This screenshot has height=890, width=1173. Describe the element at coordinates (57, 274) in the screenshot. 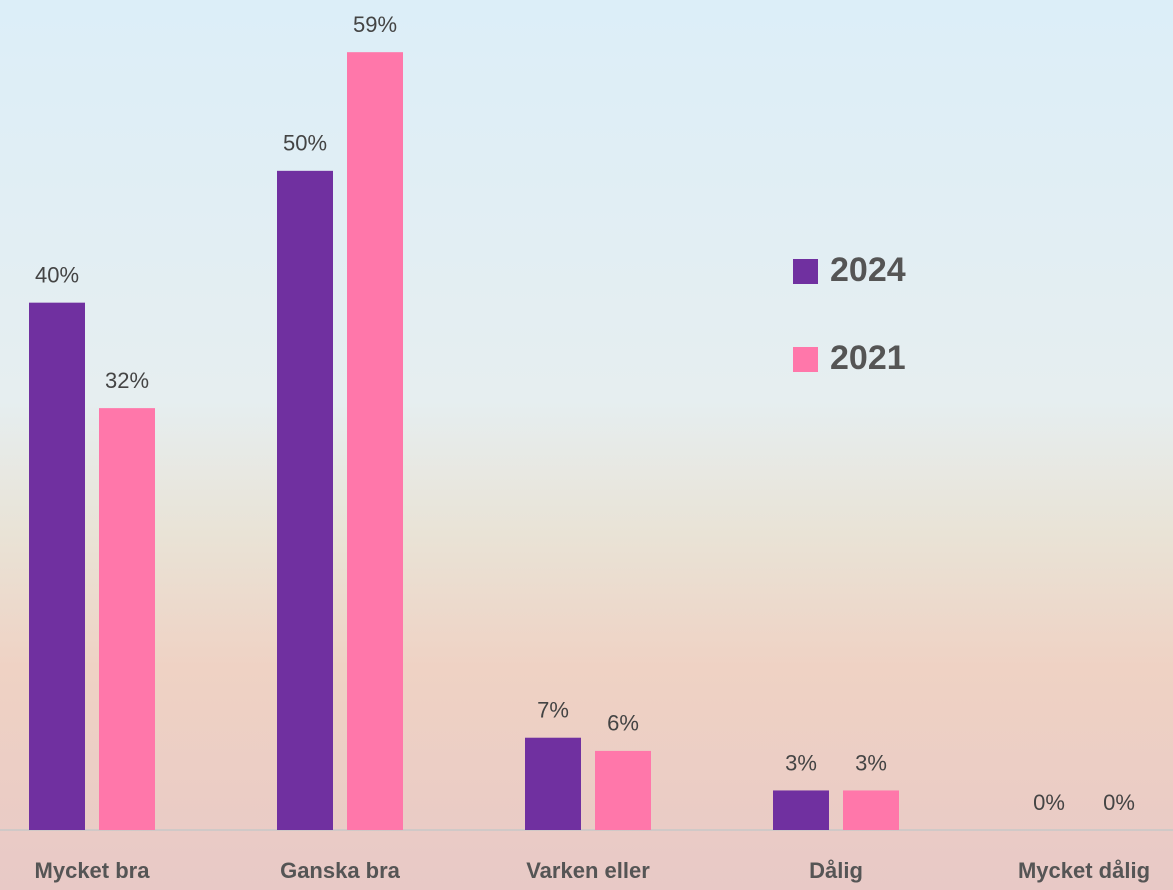

I see `data-label: 40%` at that location.